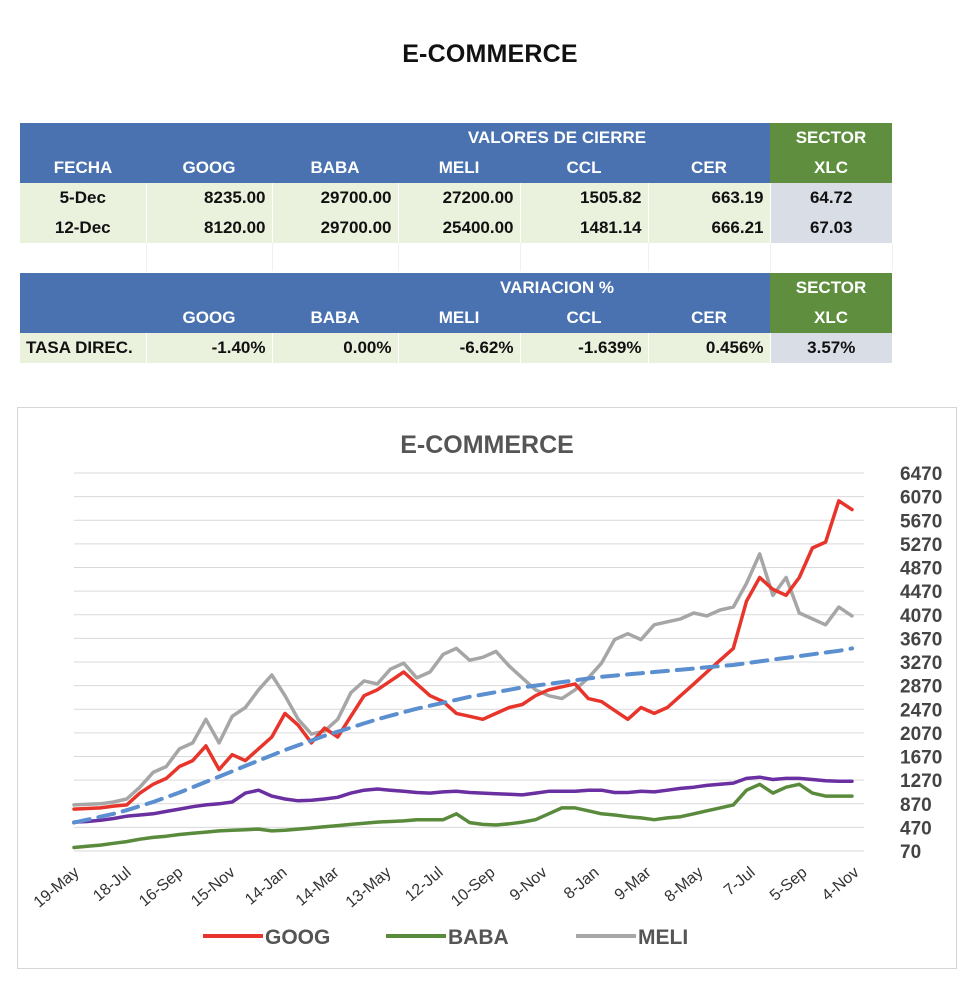 The width and height of the screenshot is (980, 1000). I want to click on table-cell: 663.19, so click(709, 198).